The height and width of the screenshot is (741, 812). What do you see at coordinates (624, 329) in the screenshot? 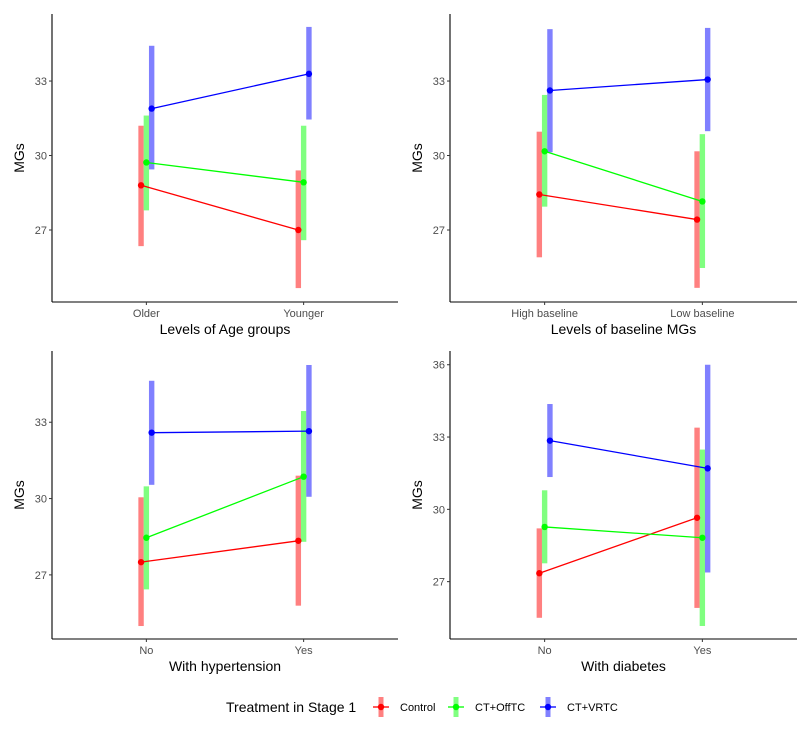
I see `x-axis-title: Levels of baseline MGs` at bounding box center [624, 329].